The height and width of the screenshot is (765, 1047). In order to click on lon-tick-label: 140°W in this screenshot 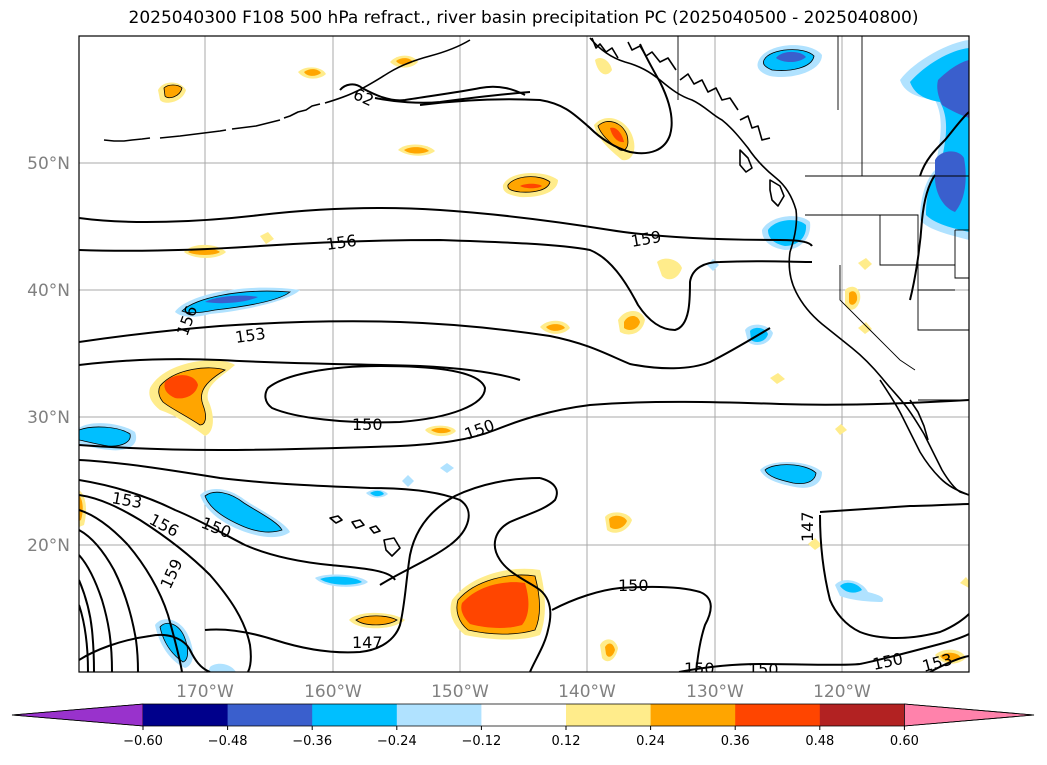, I will do `click(587, 692)`.